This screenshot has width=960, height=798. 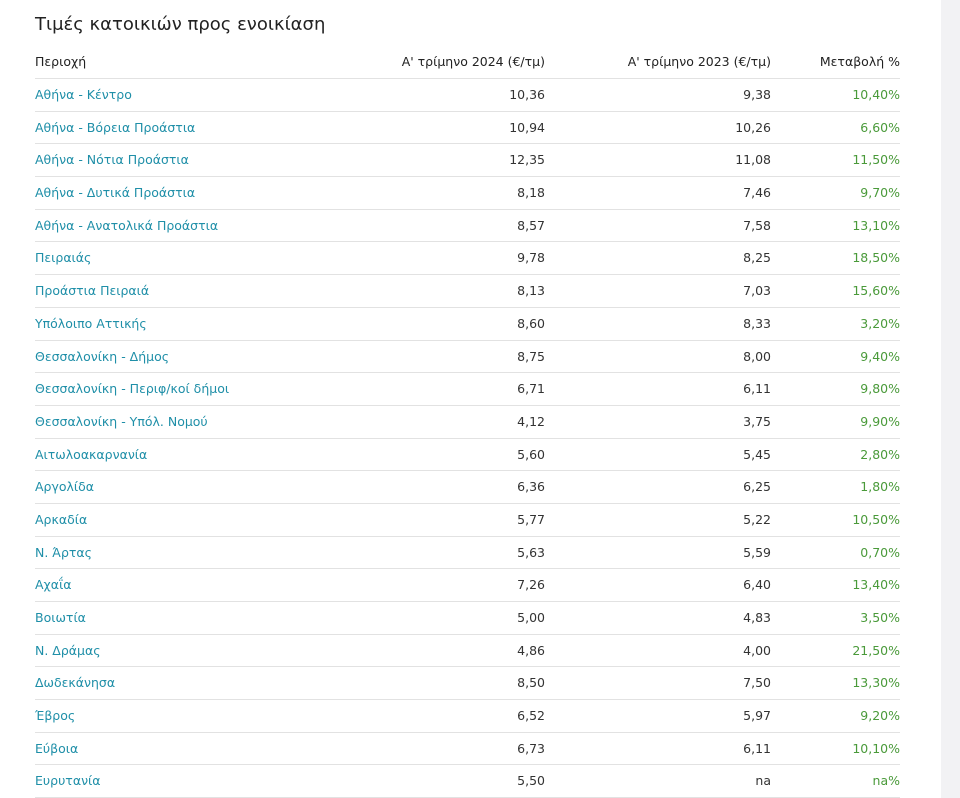 I want to click on table-row: Δωδεκάνησα 8,50 7,50 13,30%, so click(x=467, y=684).